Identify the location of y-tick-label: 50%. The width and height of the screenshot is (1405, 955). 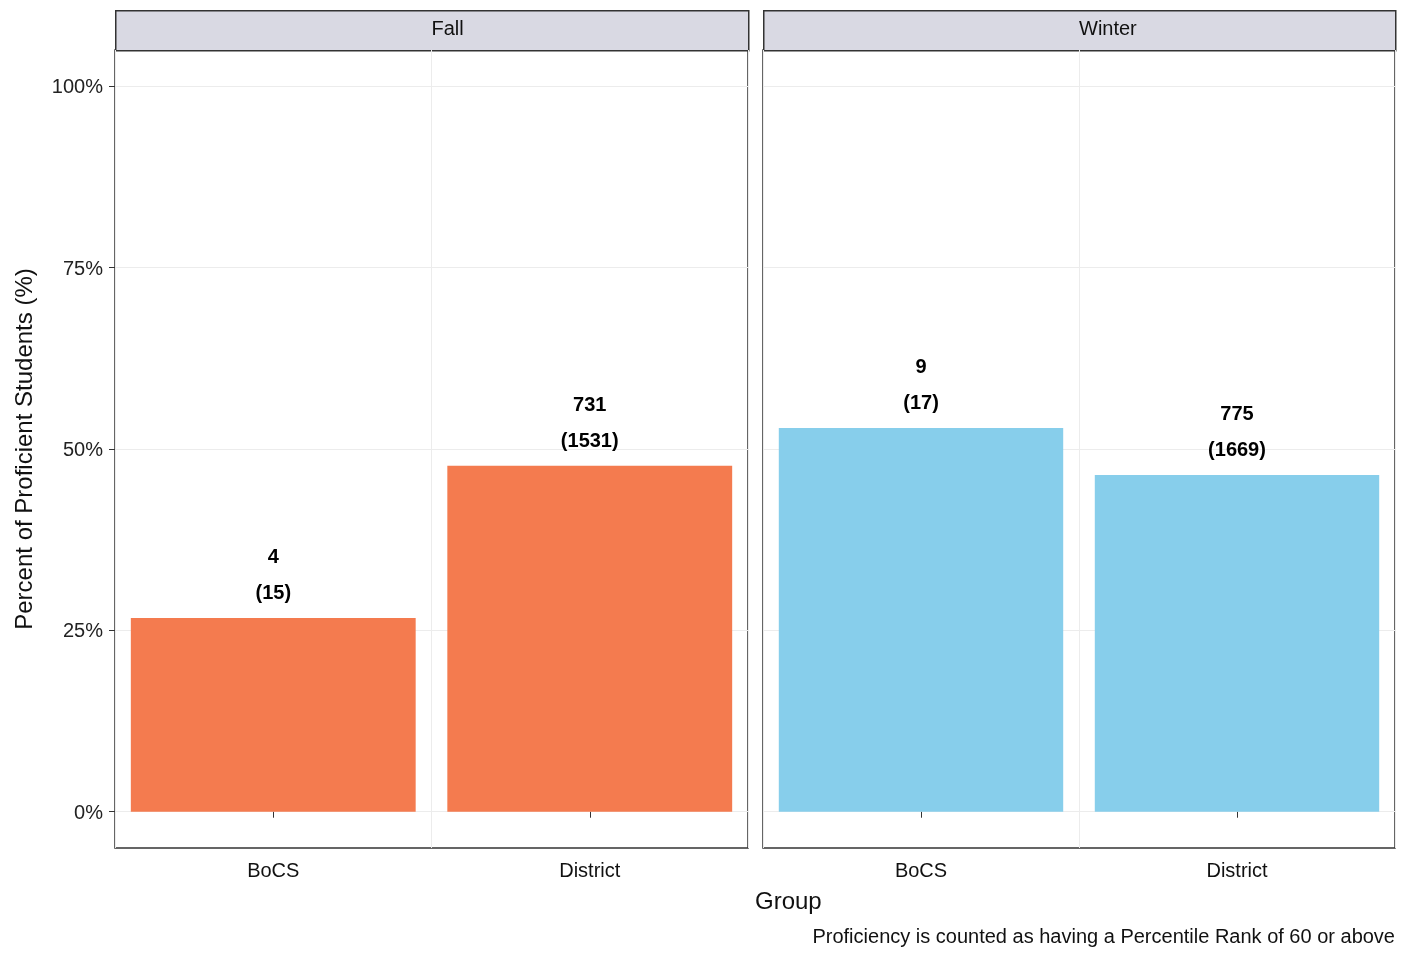
(83, 449).